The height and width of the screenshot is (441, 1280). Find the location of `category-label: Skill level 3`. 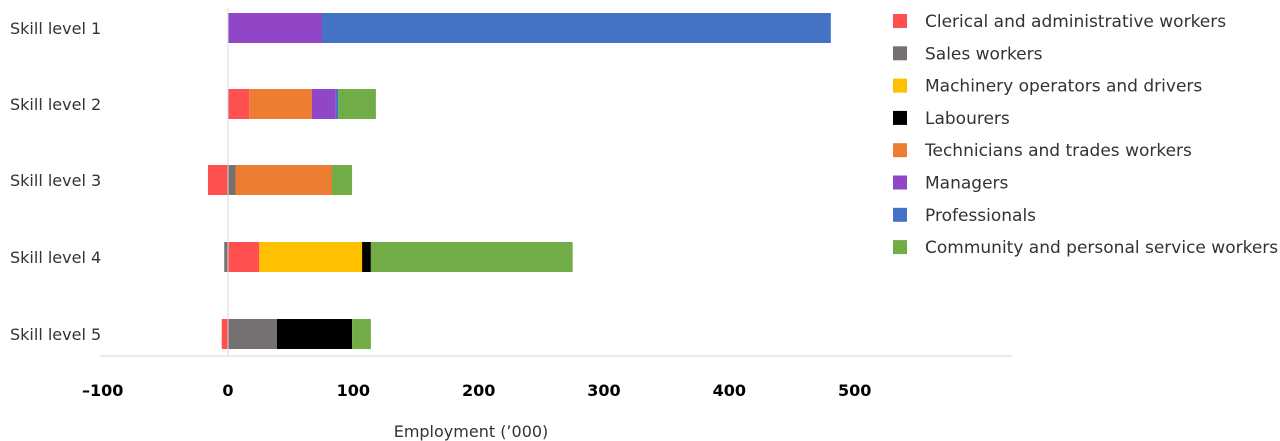

category-label: Skill level 3 is located at coordinates (55, 180).